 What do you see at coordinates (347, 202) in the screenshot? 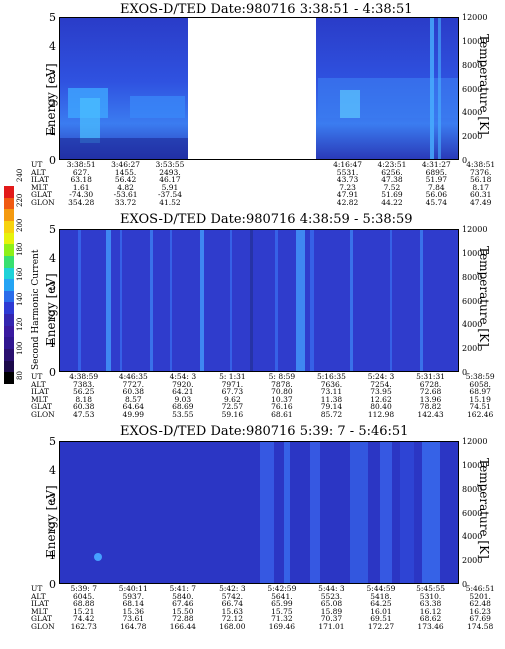
I see `ephemeris-cell: 42.82` at bounding box center [347, 202].